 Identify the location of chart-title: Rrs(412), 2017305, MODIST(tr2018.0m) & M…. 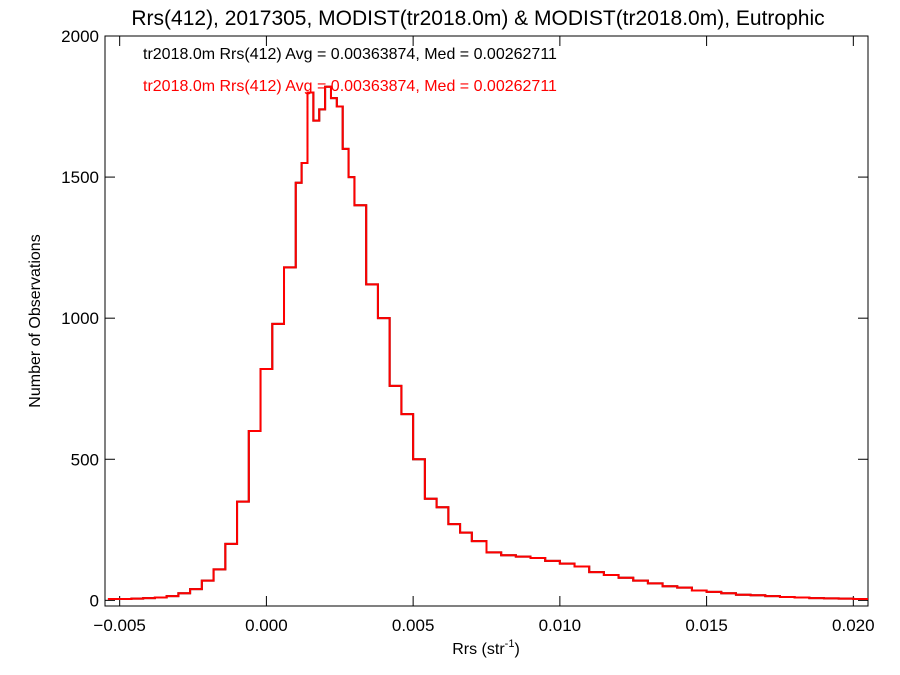
(477, 18).